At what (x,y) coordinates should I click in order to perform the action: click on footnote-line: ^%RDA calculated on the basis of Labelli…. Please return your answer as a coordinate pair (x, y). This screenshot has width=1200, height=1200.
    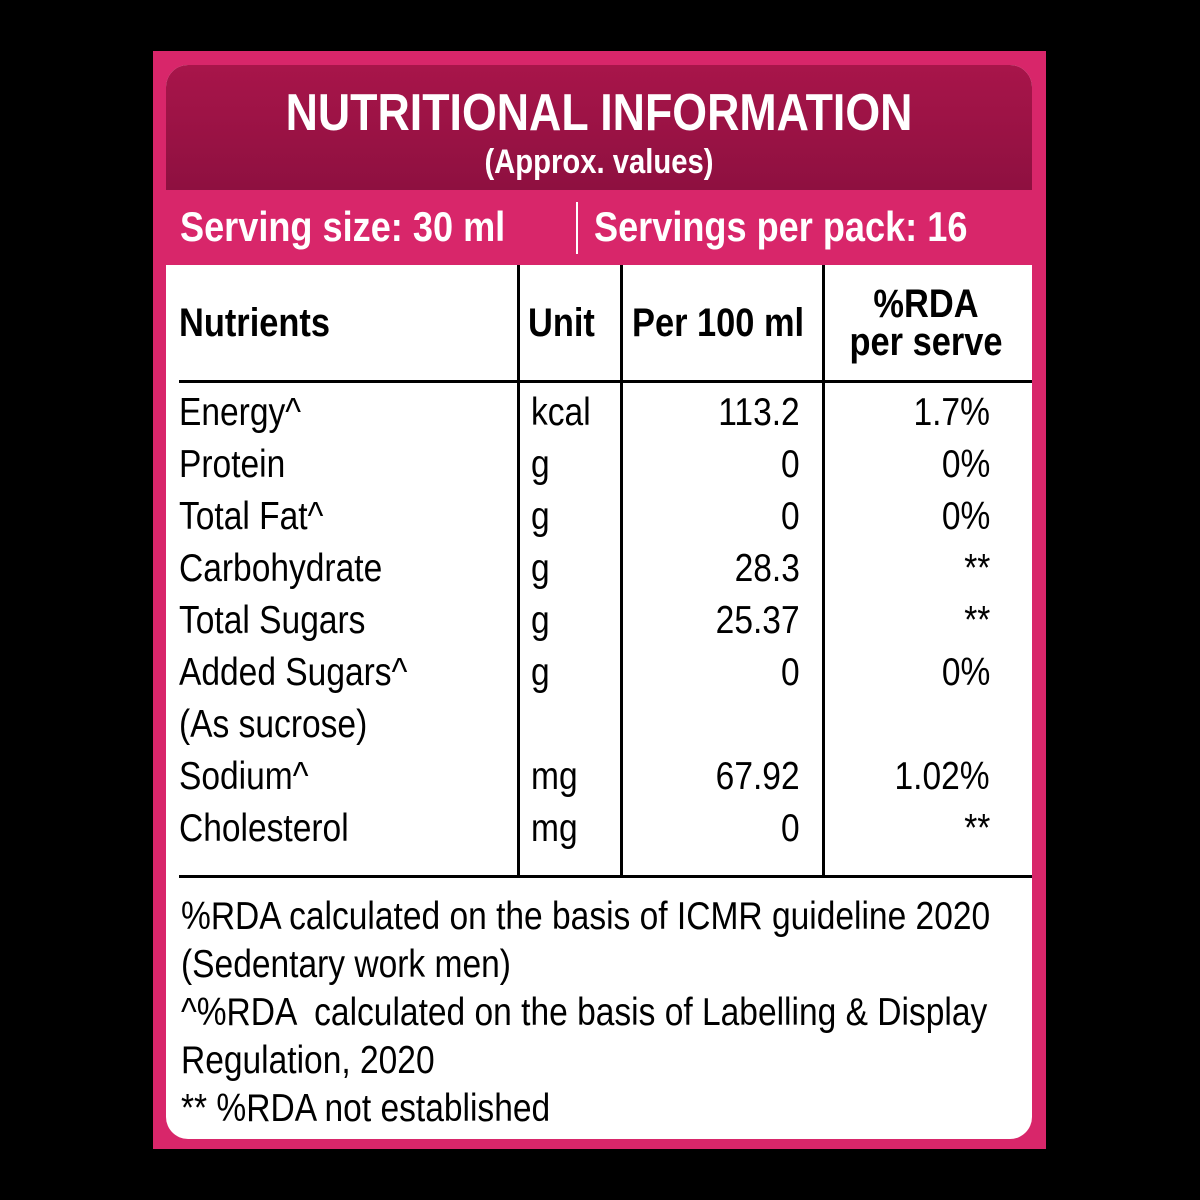
    Looking at the image, I should click on (584, 1012).